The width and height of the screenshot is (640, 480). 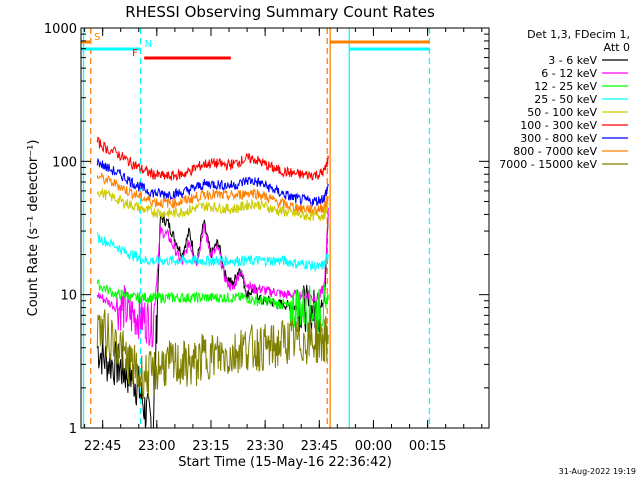 I want to click on legend-label: 50 - 100 keV, so click(x=562, y=112).